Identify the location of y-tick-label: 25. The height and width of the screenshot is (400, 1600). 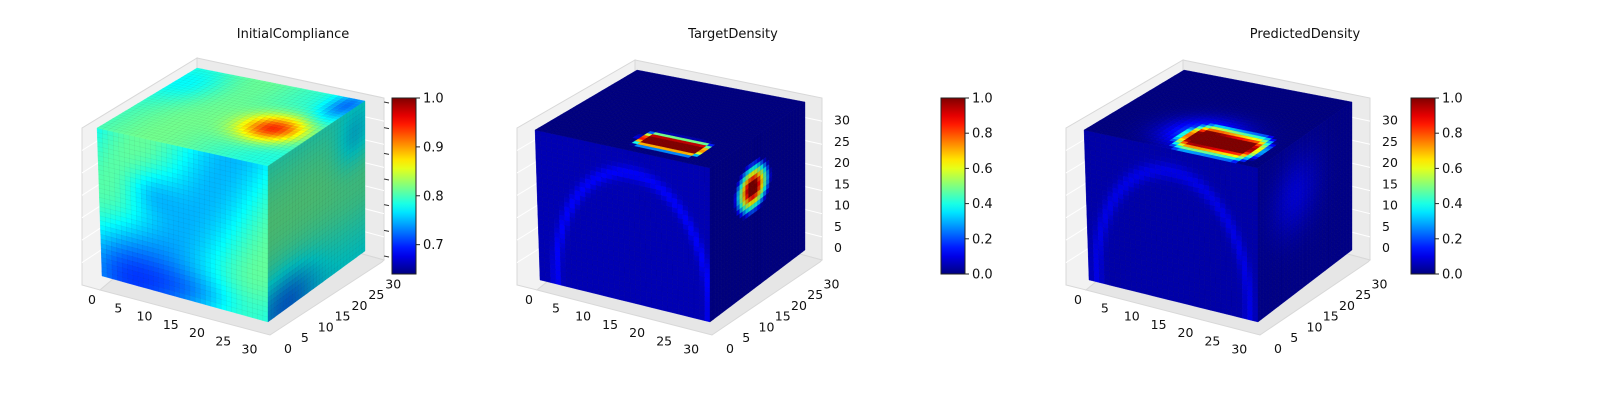
(376, 294).